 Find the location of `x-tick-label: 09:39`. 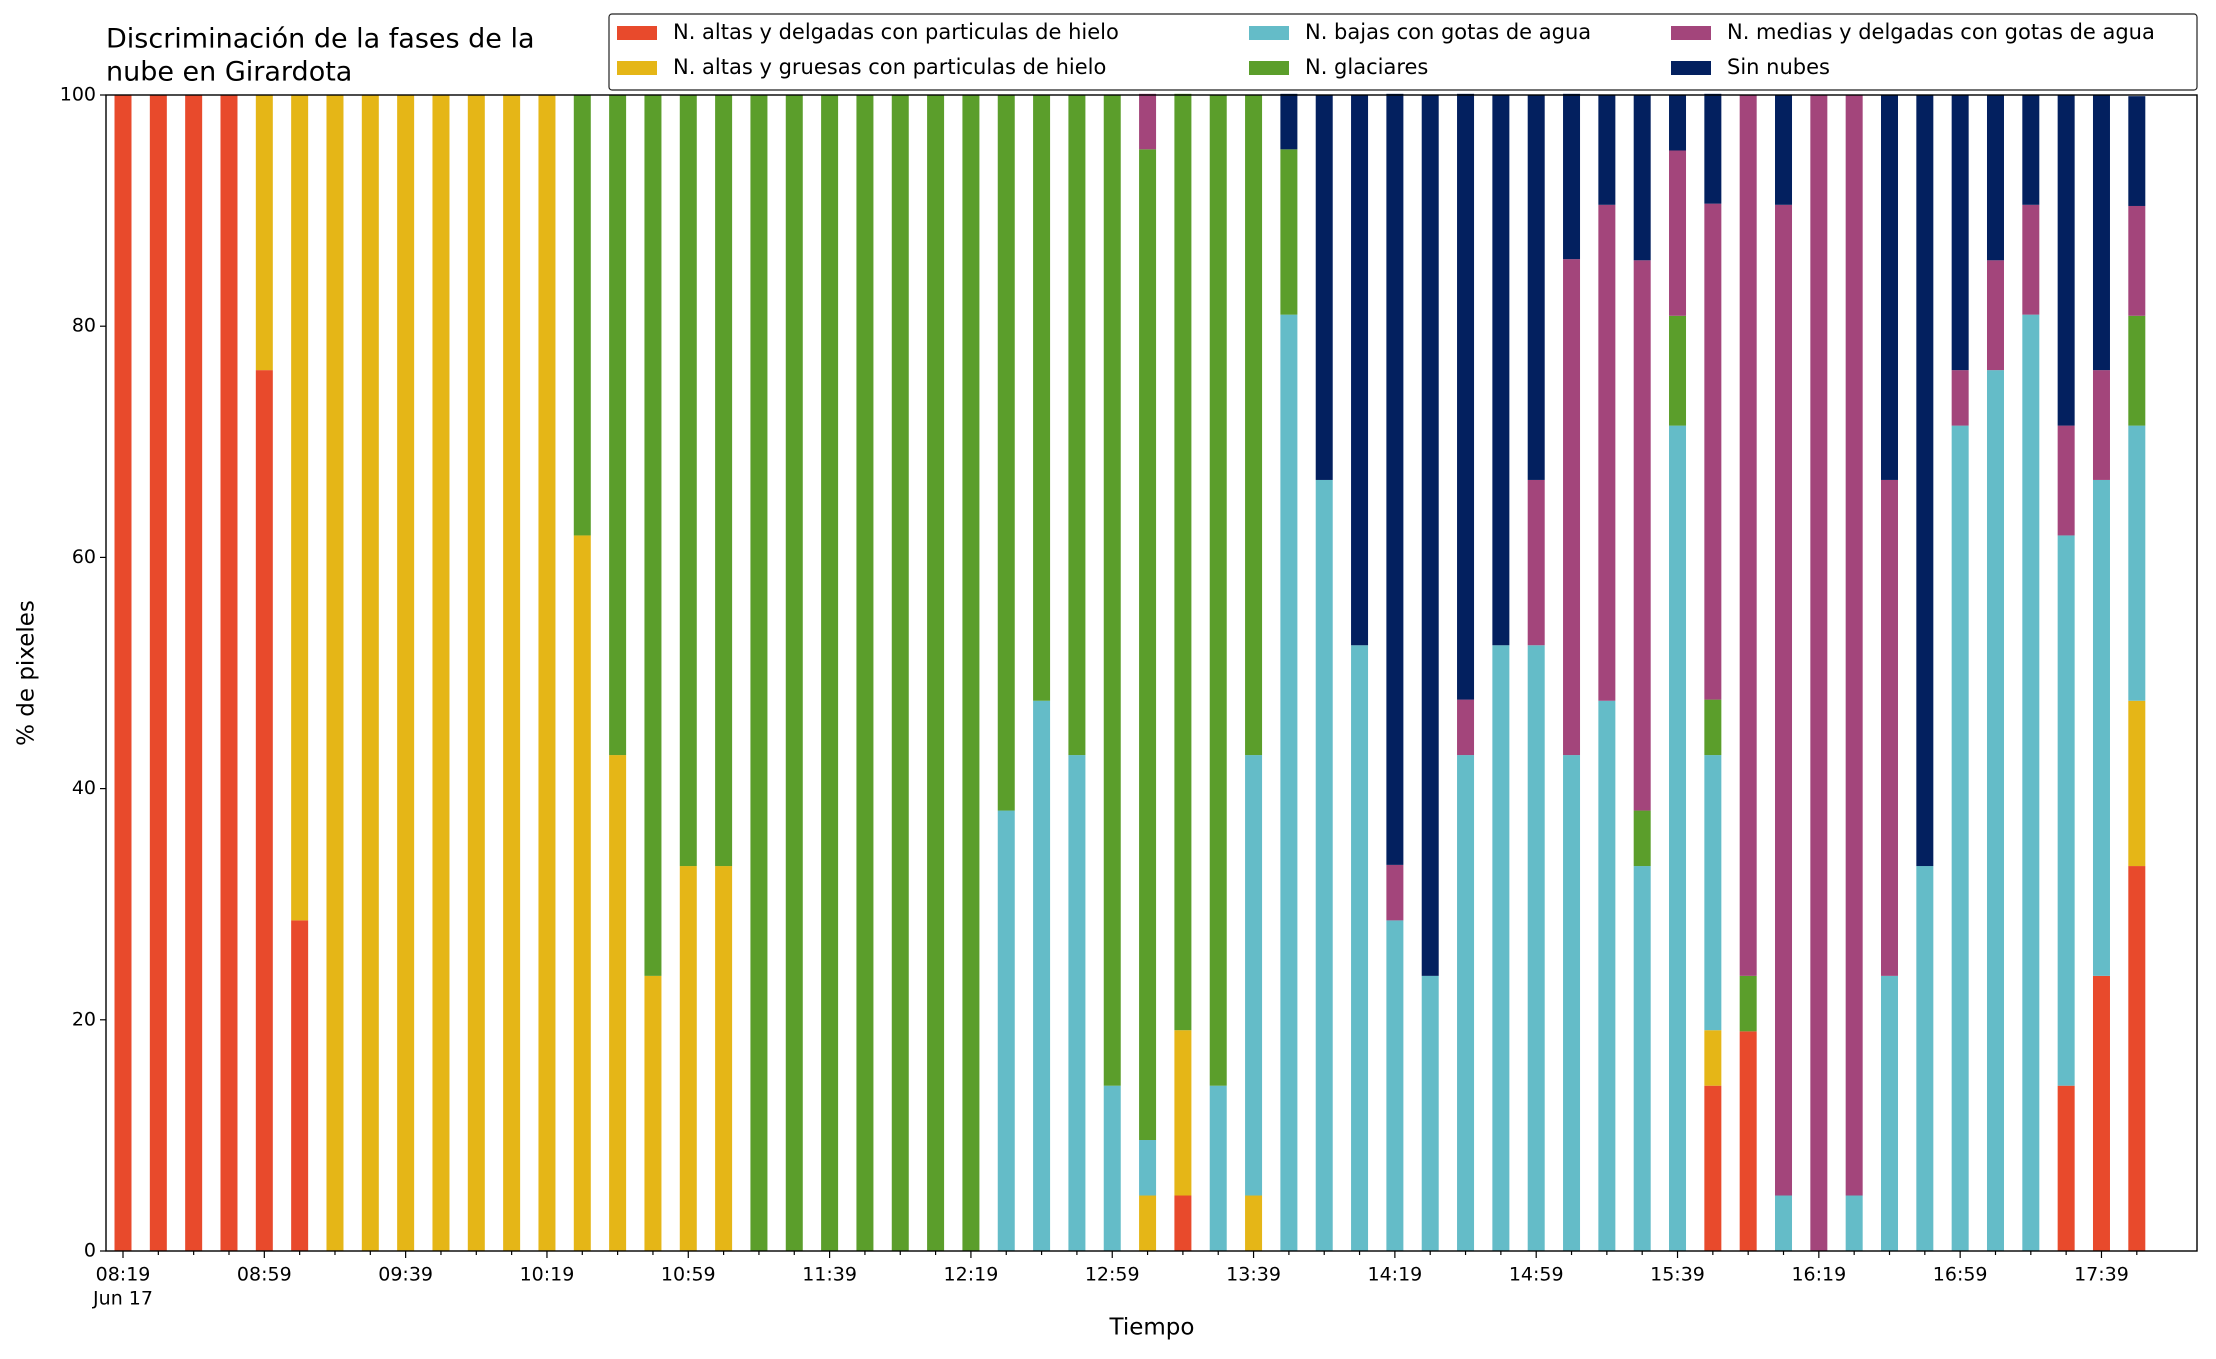

x-tick-label: 09:39 is located at coordinates (405, 1275).